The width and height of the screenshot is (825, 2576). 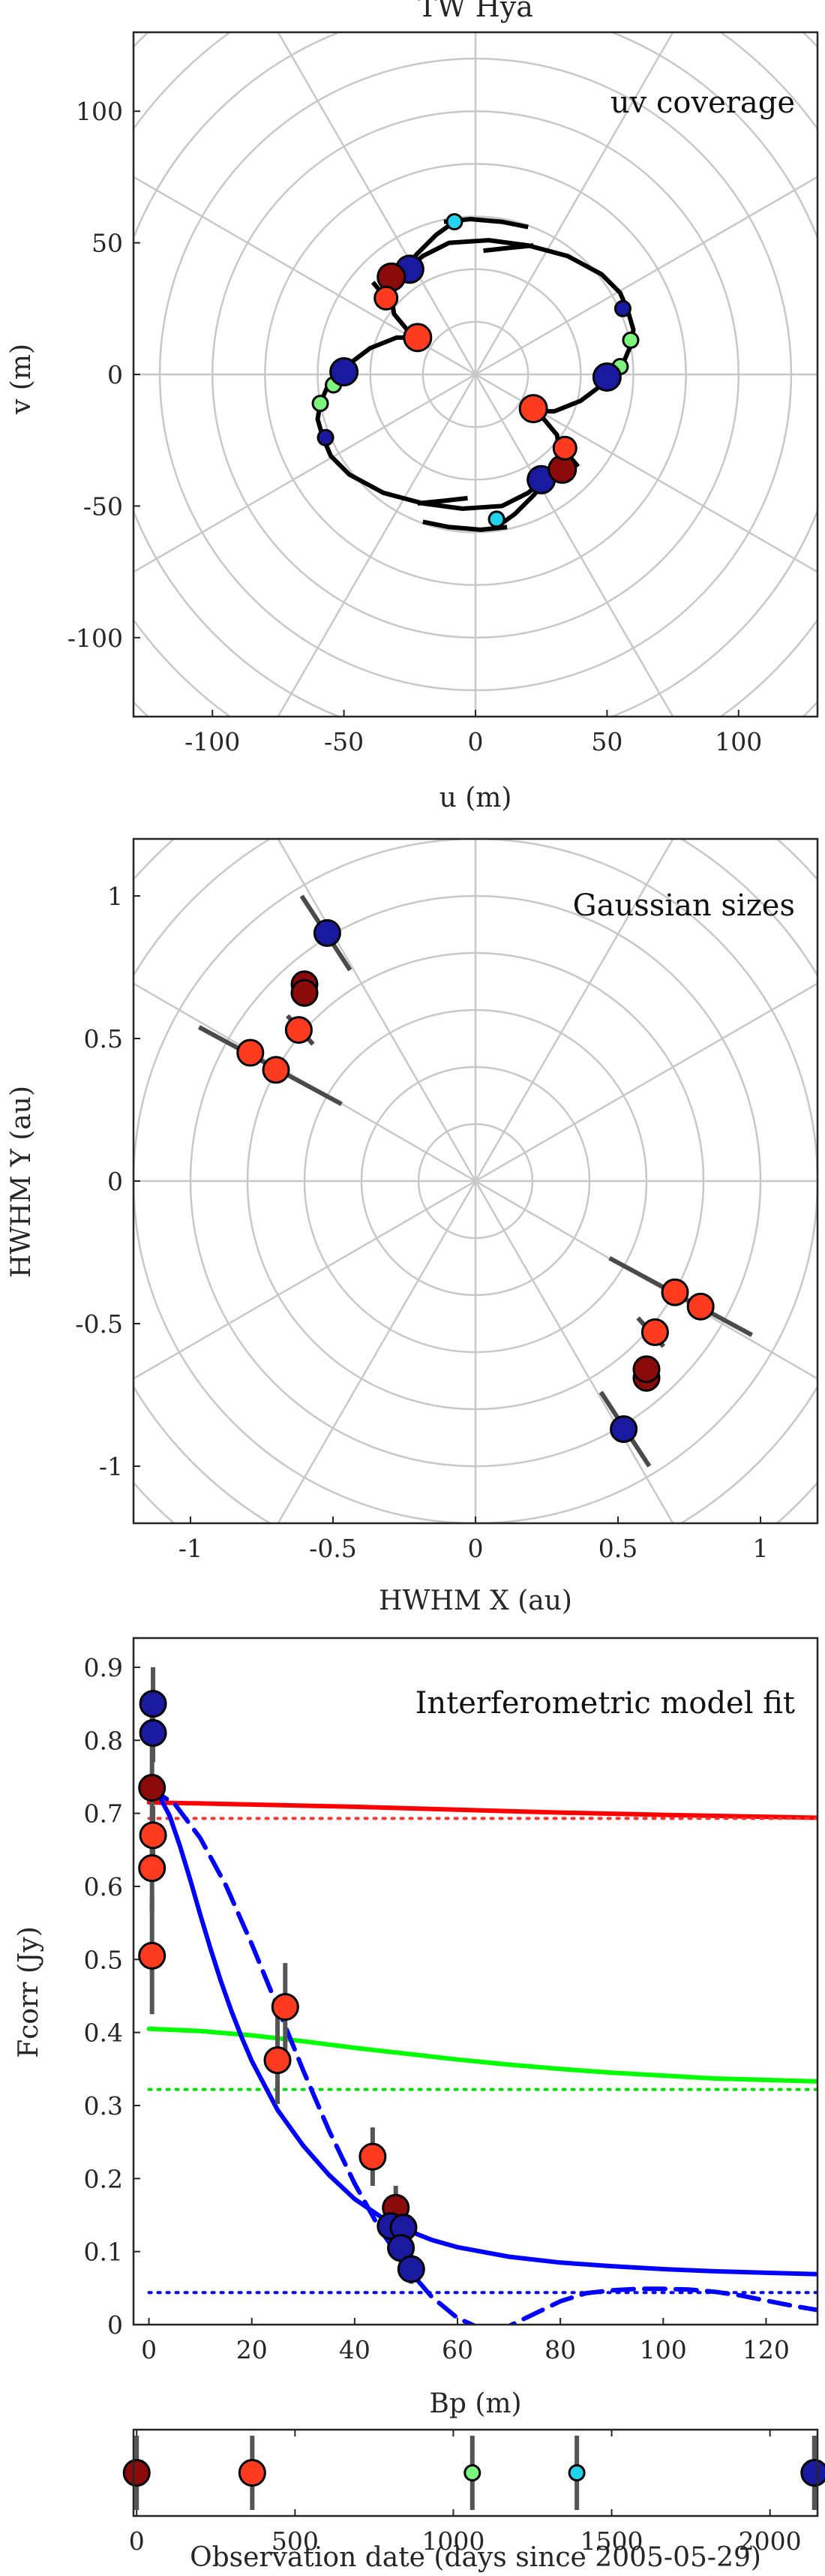 What do you see at coordinates (281, 1975) in the screenshot?
I see `fit-error-bars` at bounding box center [281, 1975].